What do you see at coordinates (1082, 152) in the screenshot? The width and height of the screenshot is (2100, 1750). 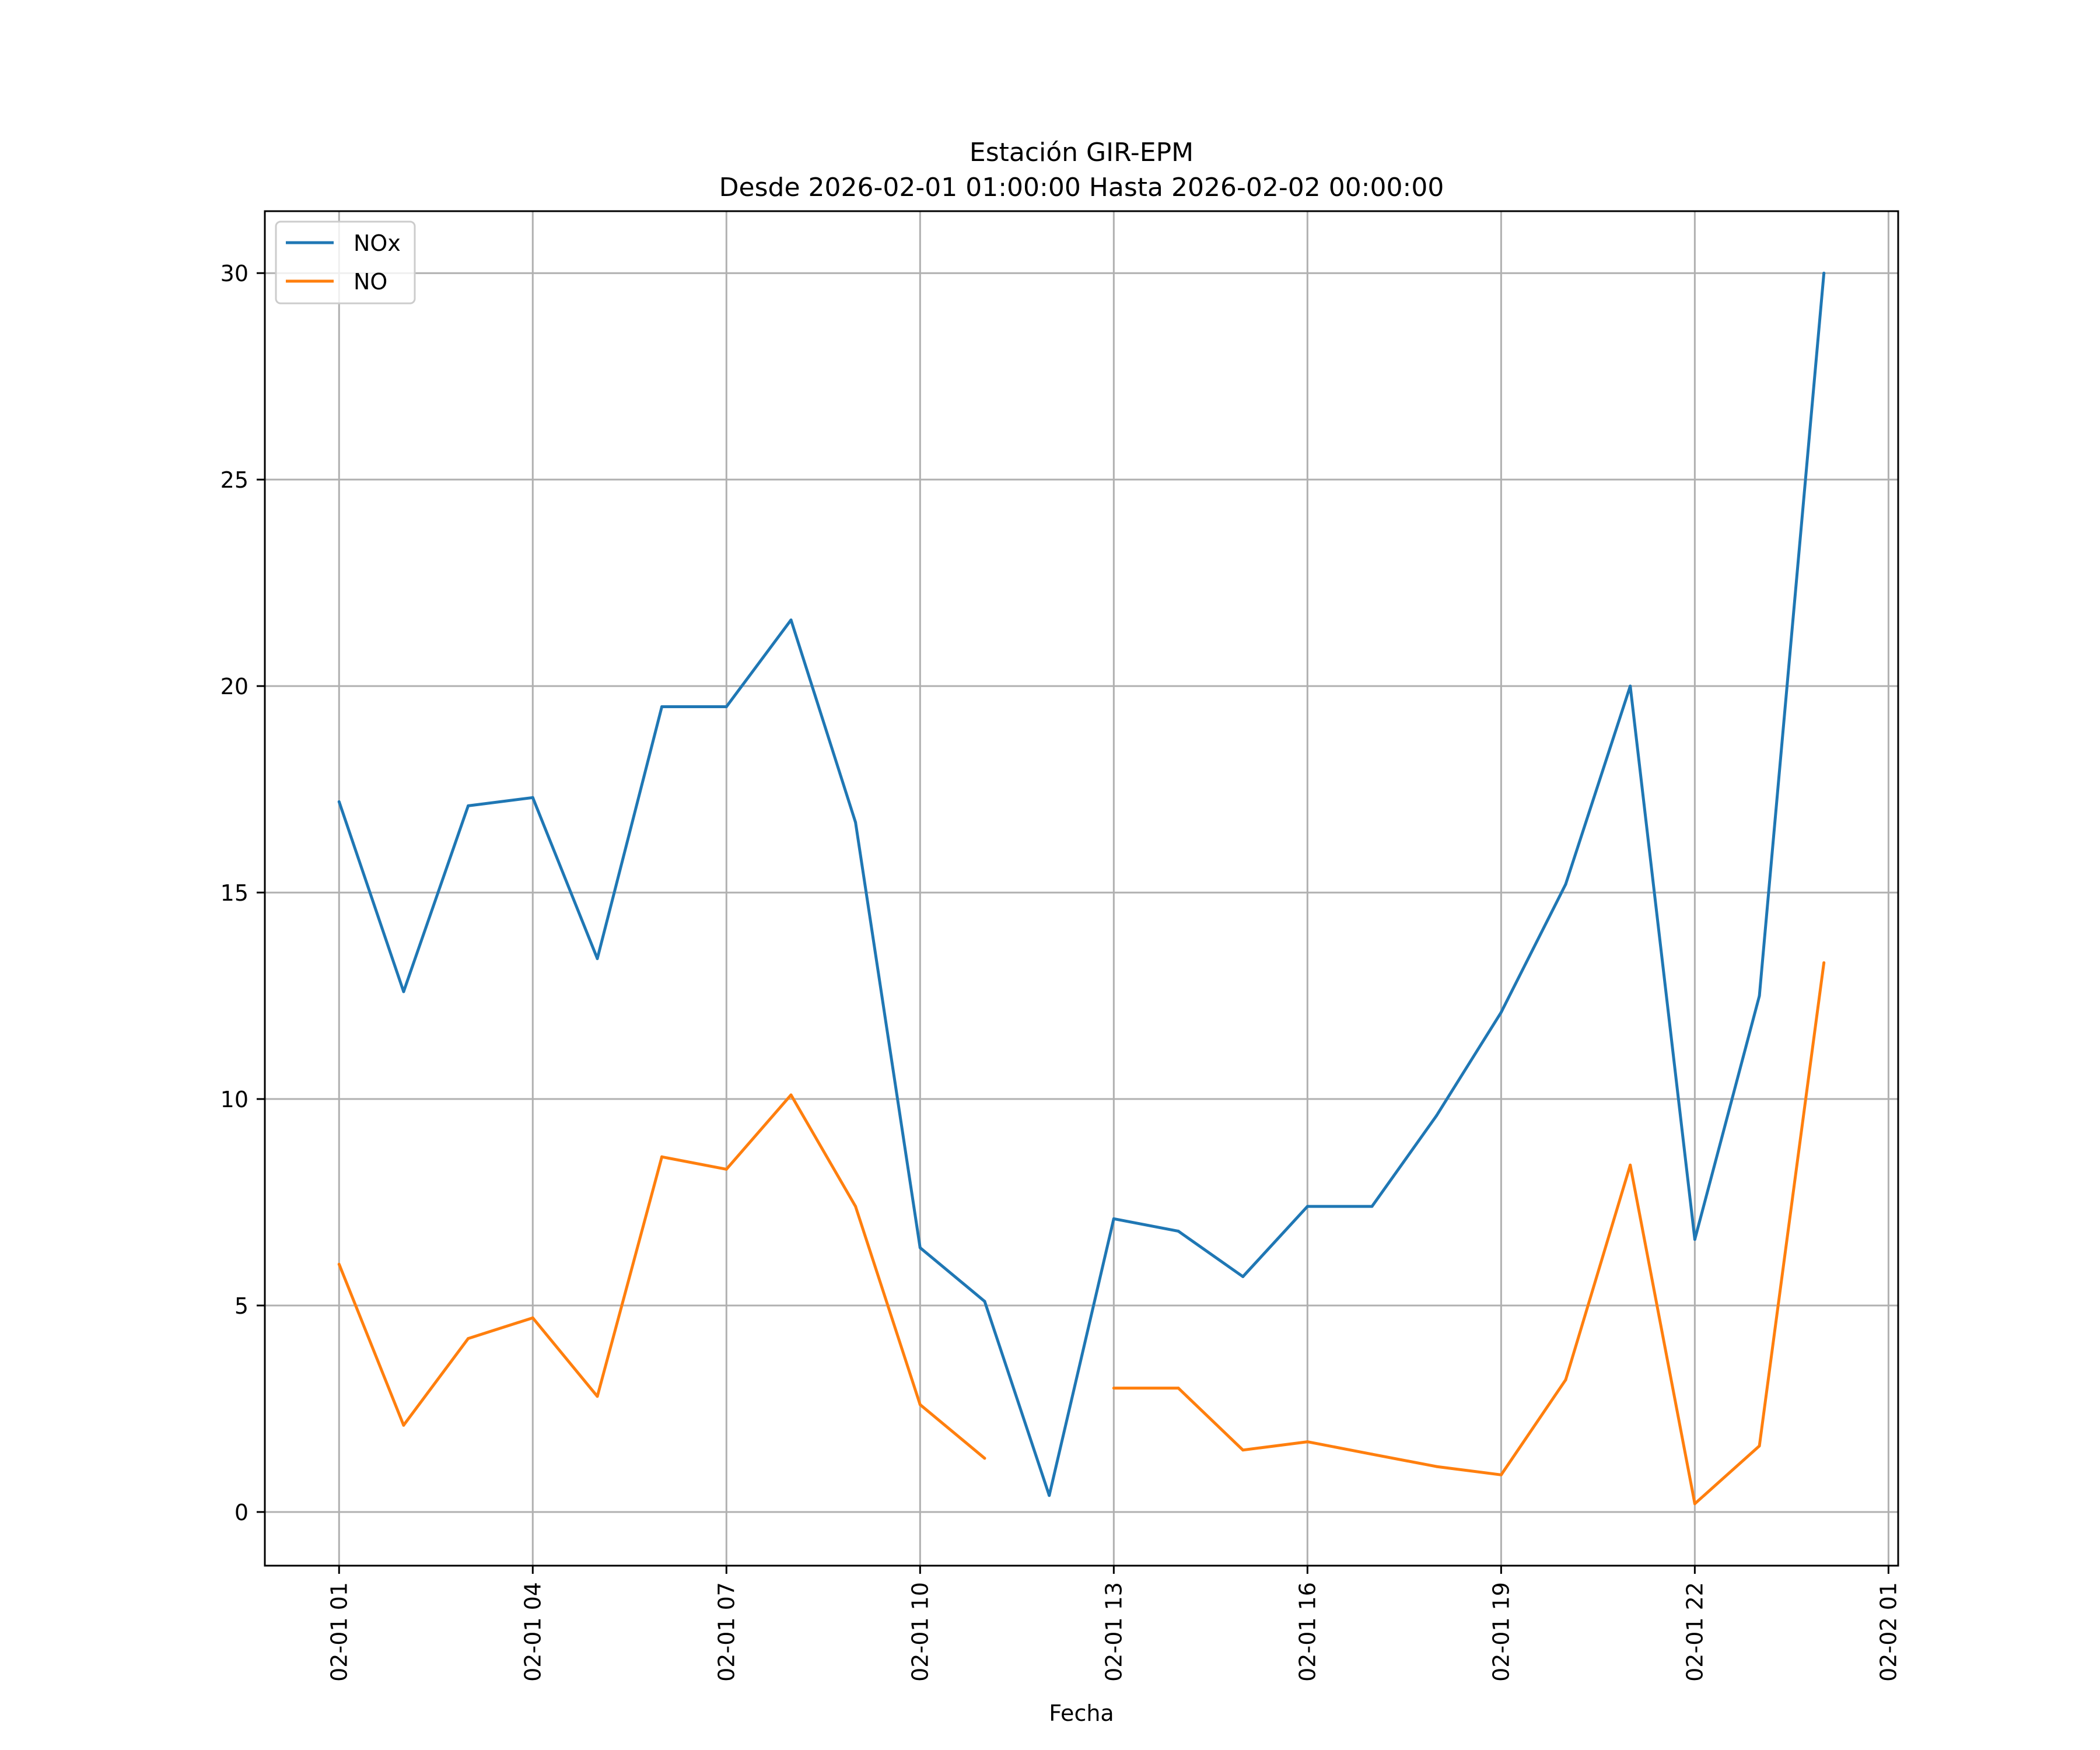 I see `chart-title: Estación GIR-EPM` at bounding box center [1082, 152].